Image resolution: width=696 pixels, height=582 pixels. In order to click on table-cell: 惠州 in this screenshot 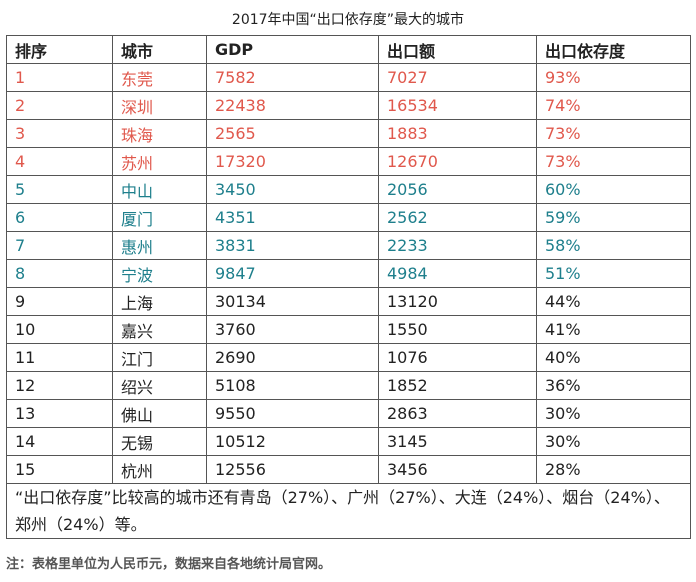, I will do `click(159, 245)`.